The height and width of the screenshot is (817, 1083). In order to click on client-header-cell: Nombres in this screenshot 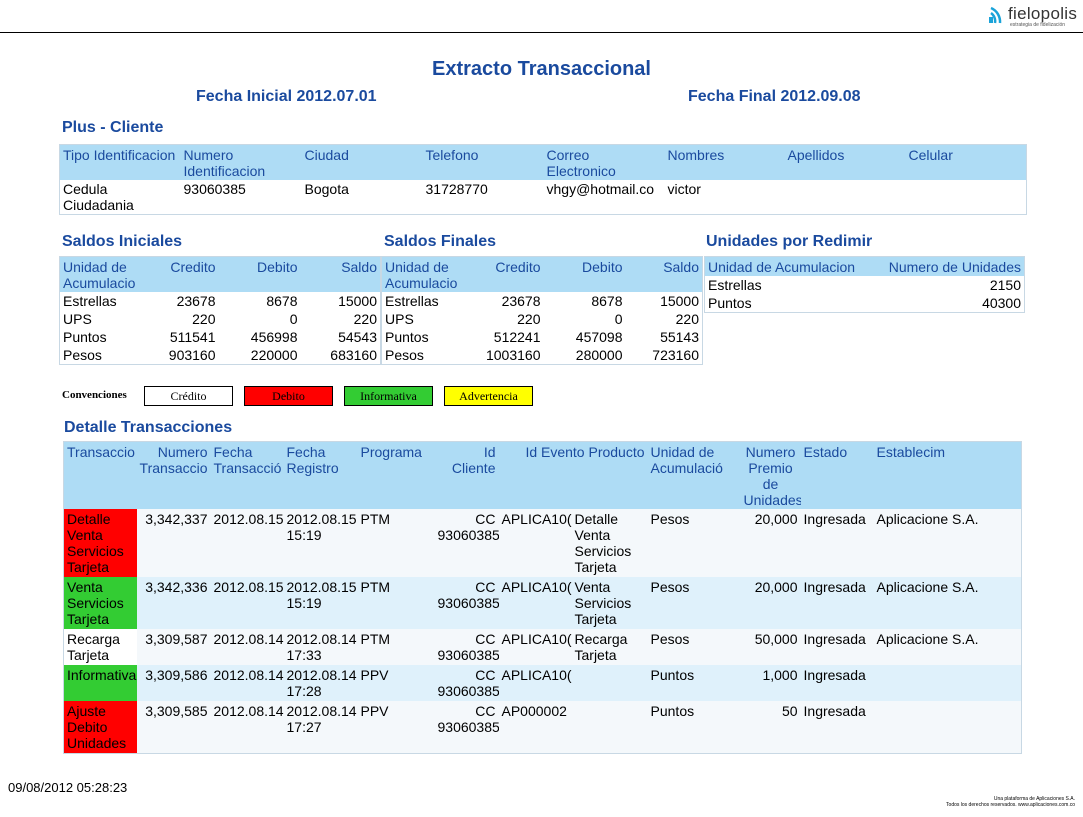, I will do `click(724, 162)`.